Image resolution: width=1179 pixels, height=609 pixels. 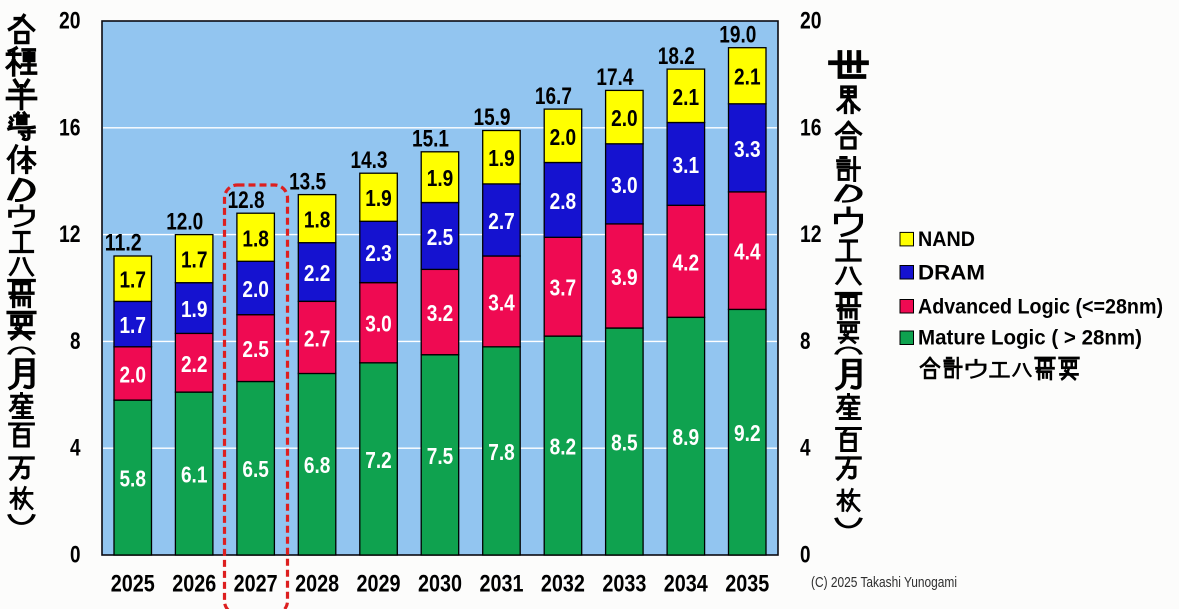 What do you see at coordinates (747, 433) in the screenshot?
I see `svg-text: 9.2` at bounding box center [747, 433].